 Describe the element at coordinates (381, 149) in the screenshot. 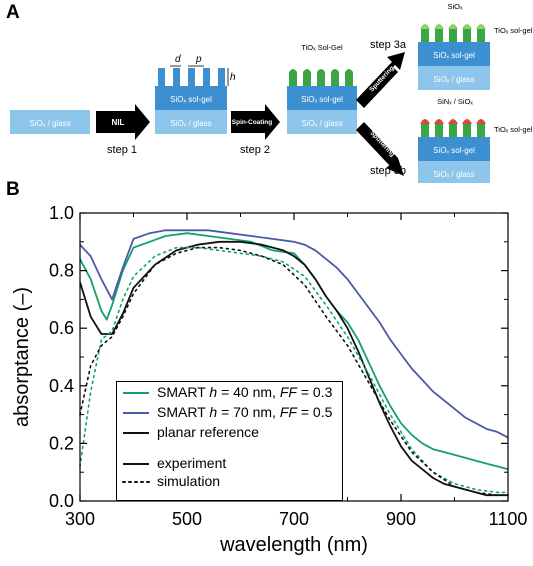

I see `arrow-sputtering-b: Sputtering step 3b` at that location.